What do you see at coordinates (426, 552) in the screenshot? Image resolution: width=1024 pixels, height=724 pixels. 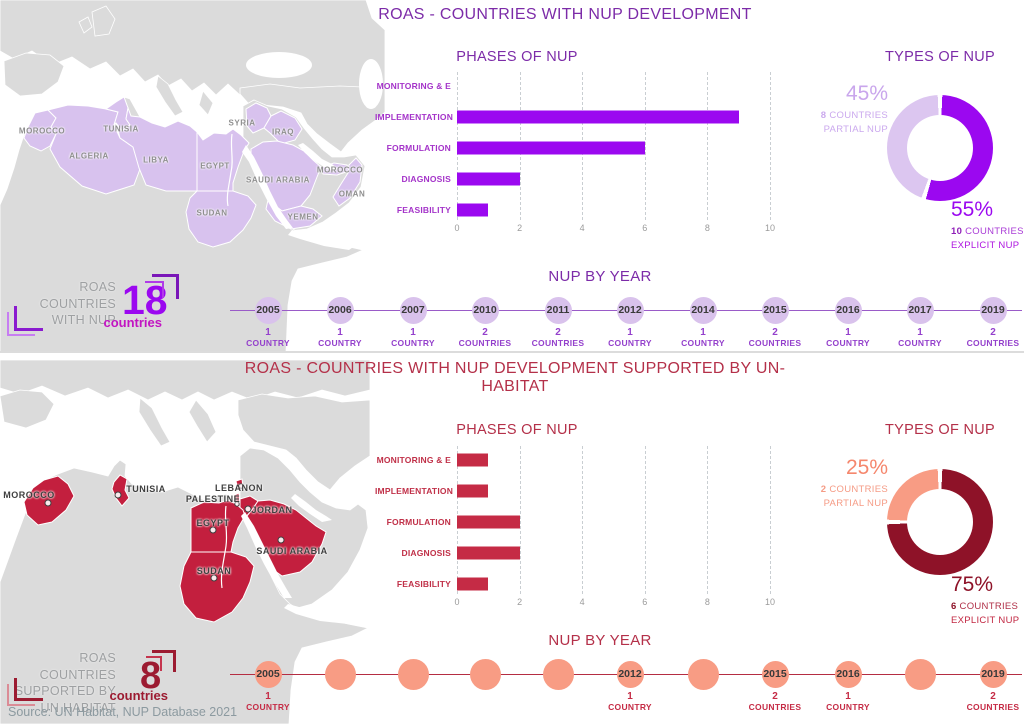 I see `bar-label: DIAGNOSIS` at bounding box center [426, 552].